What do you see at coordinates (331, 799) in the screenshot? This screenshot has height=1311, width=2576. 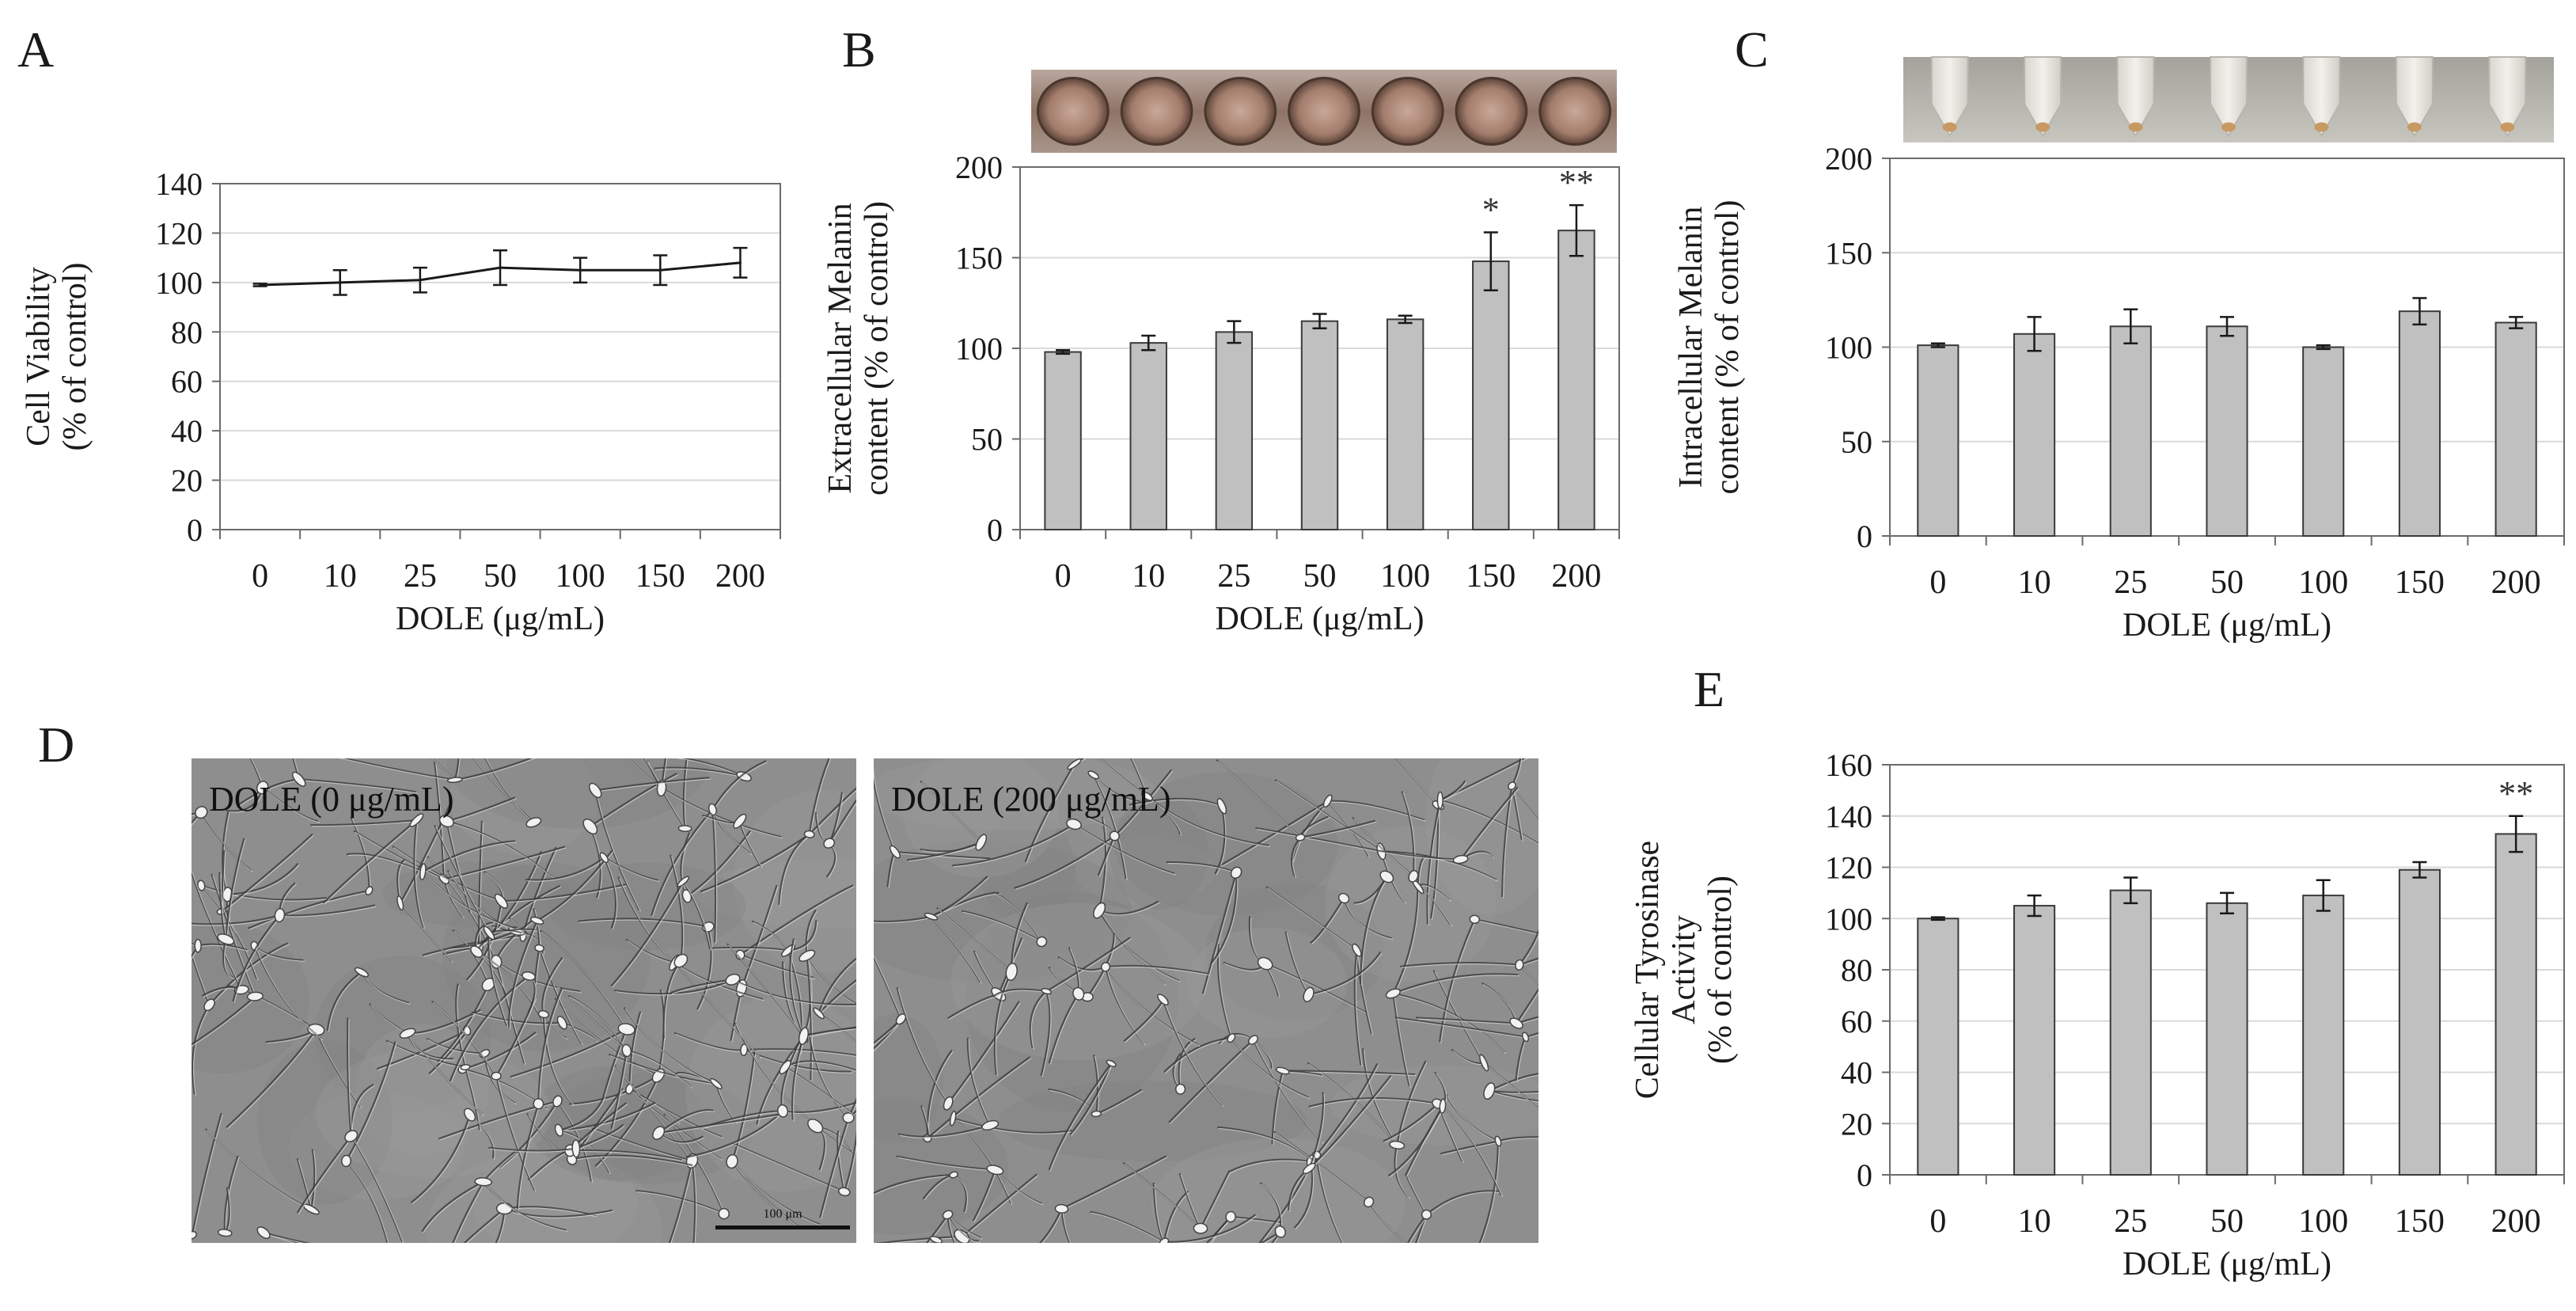 I see `micrograph-label: DOLE (0 μg/mL)` at bounding box center [331, 799].